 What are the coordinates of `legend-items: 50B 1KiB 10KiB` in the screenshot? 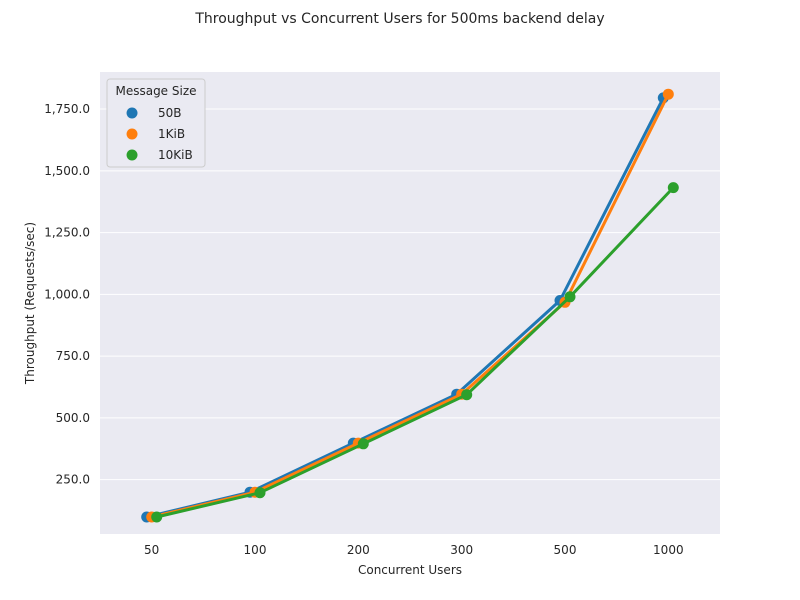 It's located at (159, 134).